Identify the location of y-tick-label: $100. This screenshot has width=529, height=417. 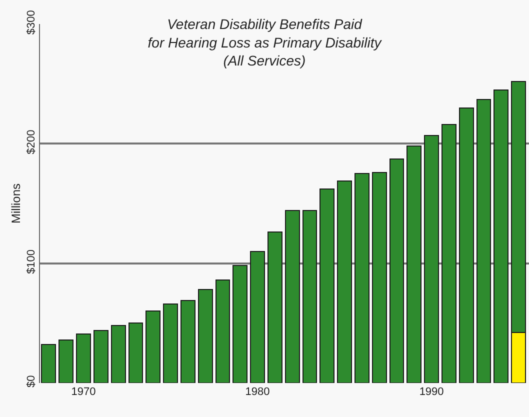
(32, 261).